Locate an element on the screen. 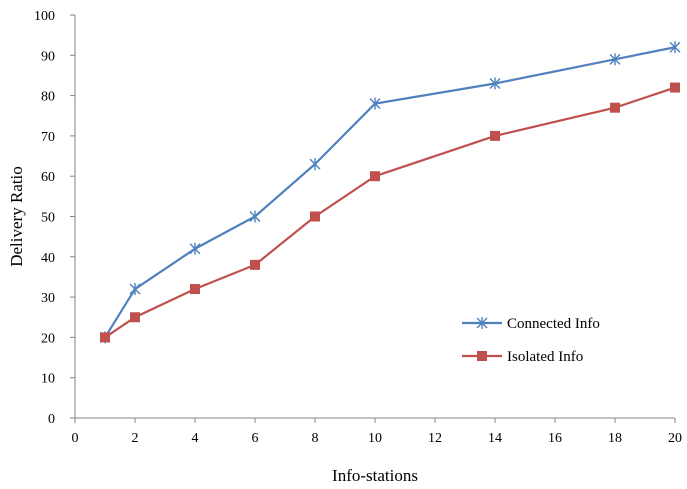 The image size is (687, 489). y-tick-label: 90 is located at coordinates (48, 56).